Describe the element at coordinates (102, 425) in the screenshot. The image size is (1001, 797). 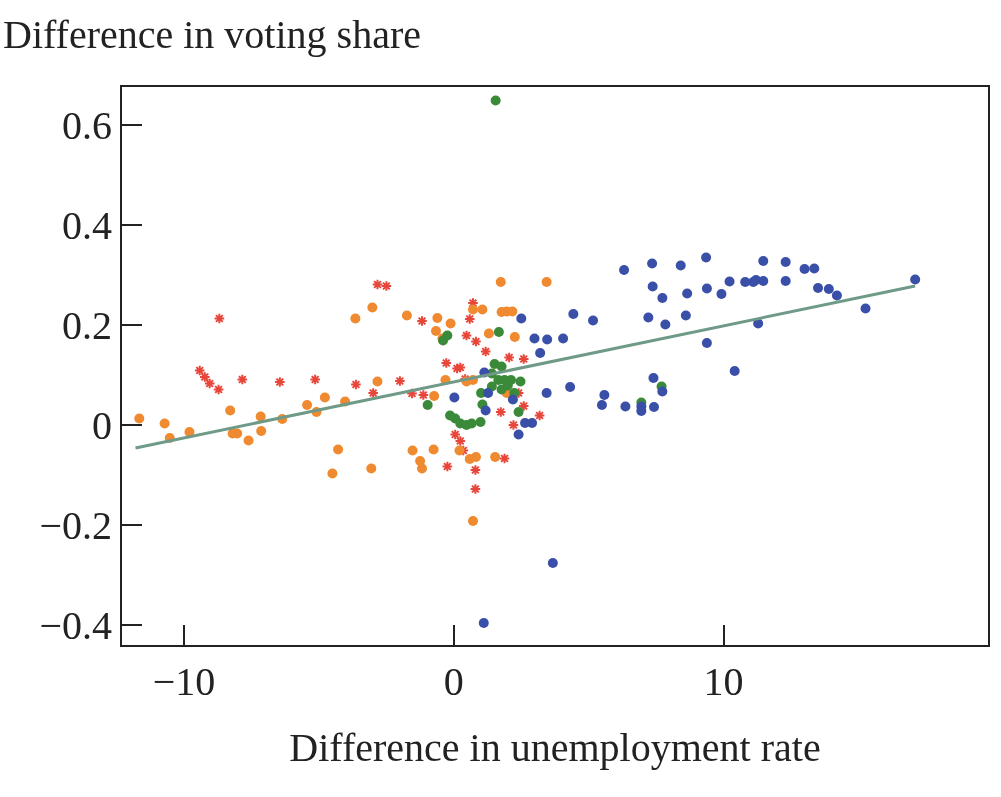
I see `y-tick-label: 0` at that location.